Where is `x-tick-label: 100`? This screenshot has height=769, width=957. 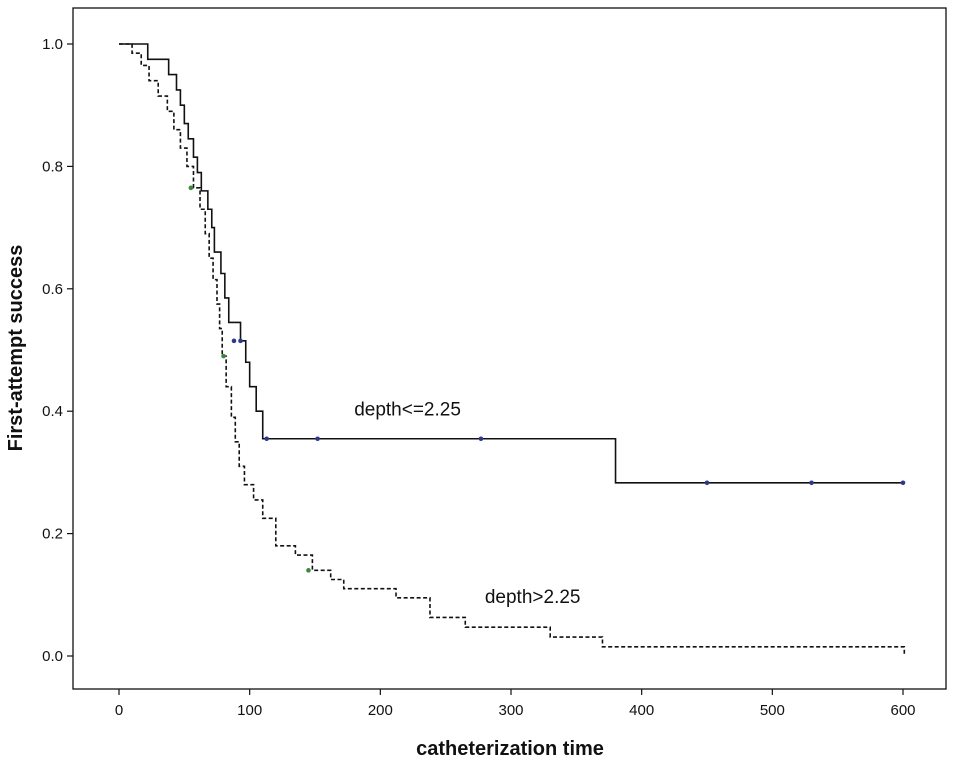 x-tick-label: 100 is located at coordinates (249, 710).